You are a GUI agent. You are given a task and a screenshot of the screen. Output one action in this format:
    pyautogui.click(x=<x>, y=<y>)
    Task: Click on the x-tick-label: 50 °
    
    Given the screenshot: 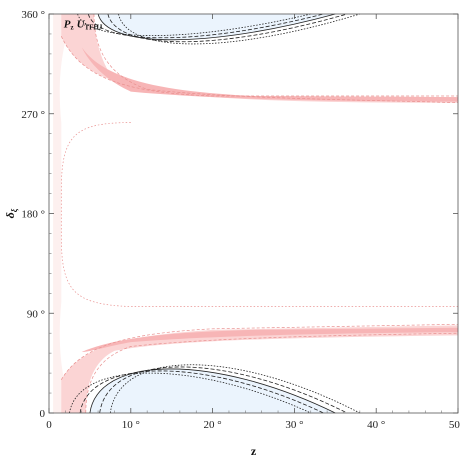 What is the action you would take?
    pyautogui.click(x=456, y=425)
    